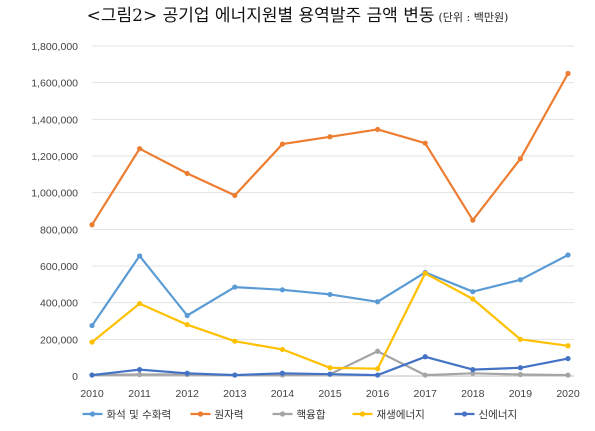 This screenshot has height=431, width=595. I want to click on legend-label: 재생에너지, so click(401, 415).